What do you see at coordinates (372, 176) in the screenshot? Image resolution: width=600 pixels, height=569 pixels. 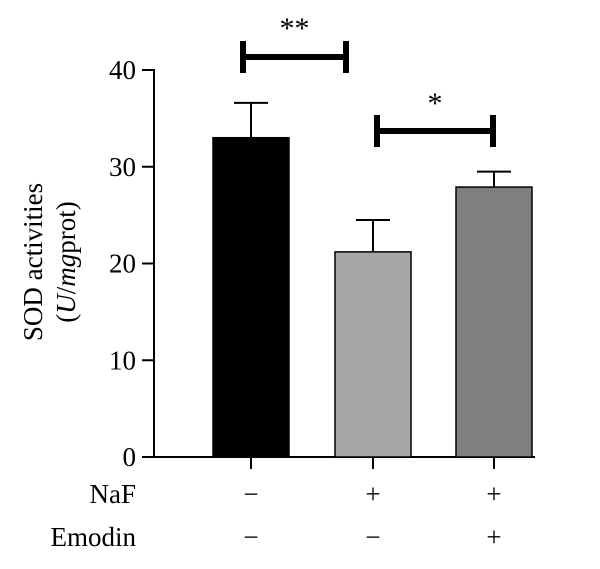 I see `error-bars` at bounding box center [372, 176].